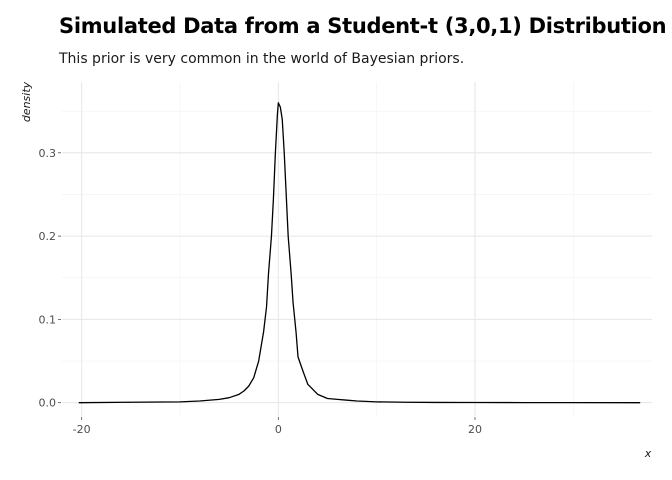 This screenshot has height=480, width=672. Describe the element at coordinates (82, 429) in the screenshot. I see `x-tick-label: -20` at that location.